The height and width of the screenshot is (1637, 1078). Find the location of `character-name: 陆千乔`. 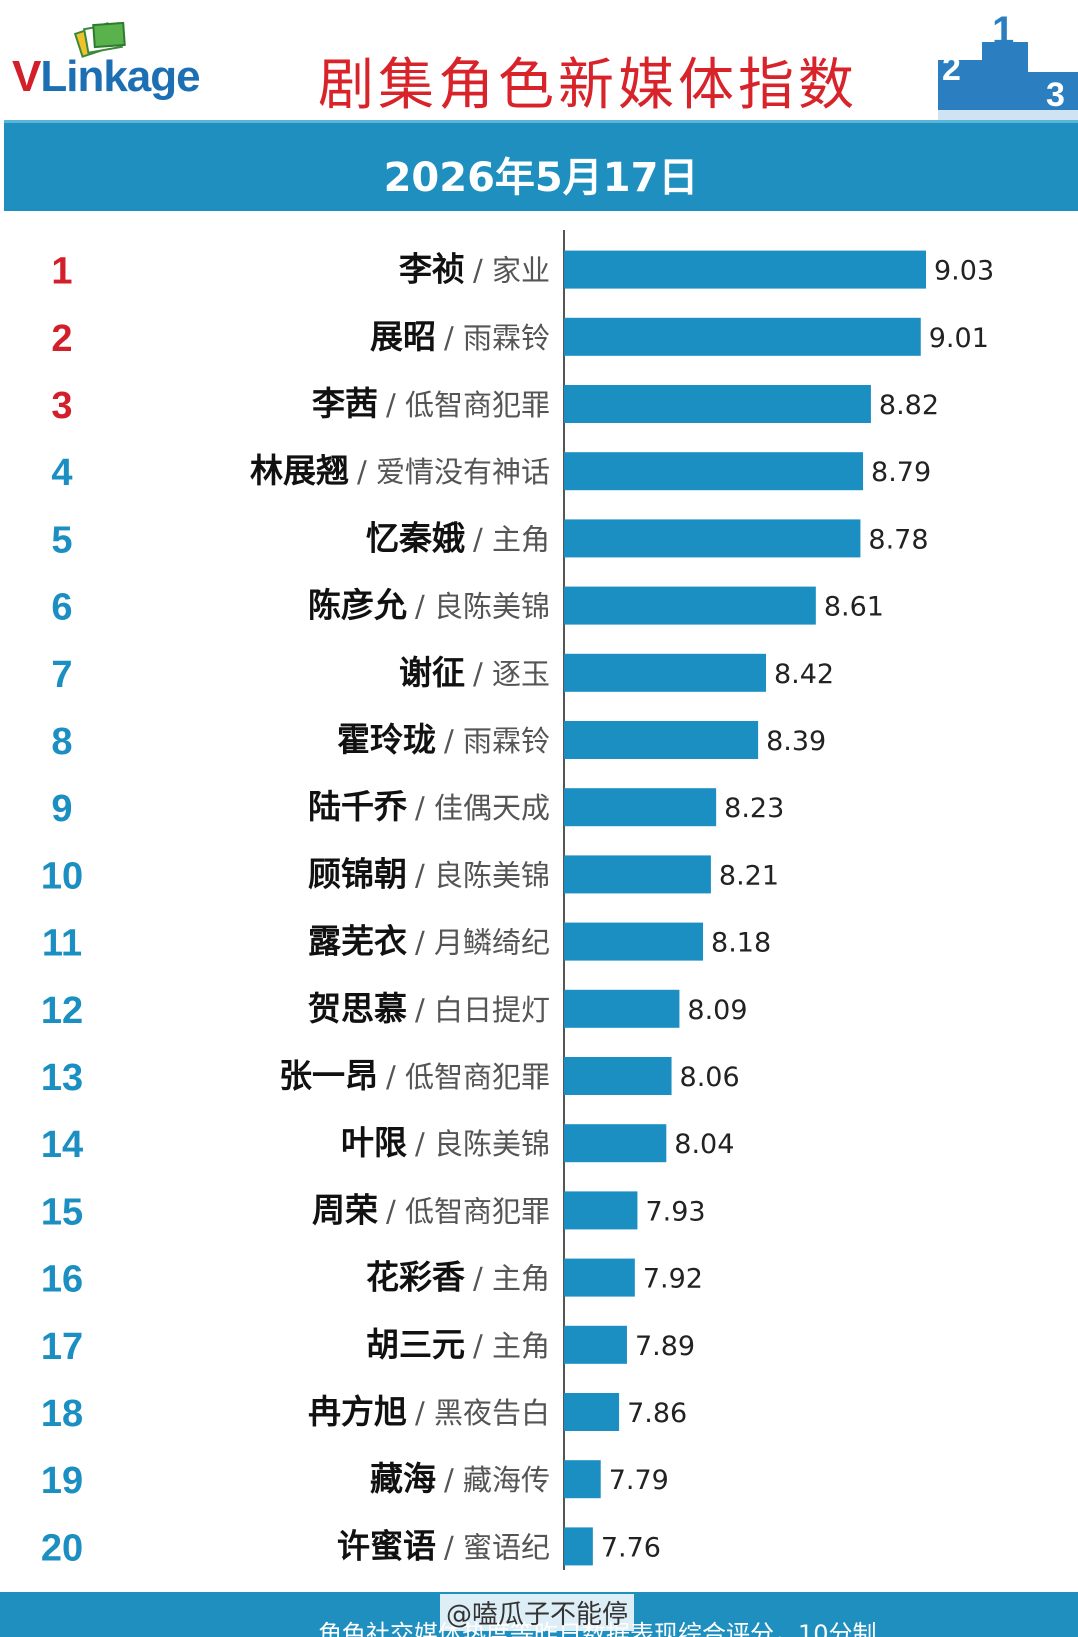

character-name: 陆千乔 is located at coordinates (358, 806).